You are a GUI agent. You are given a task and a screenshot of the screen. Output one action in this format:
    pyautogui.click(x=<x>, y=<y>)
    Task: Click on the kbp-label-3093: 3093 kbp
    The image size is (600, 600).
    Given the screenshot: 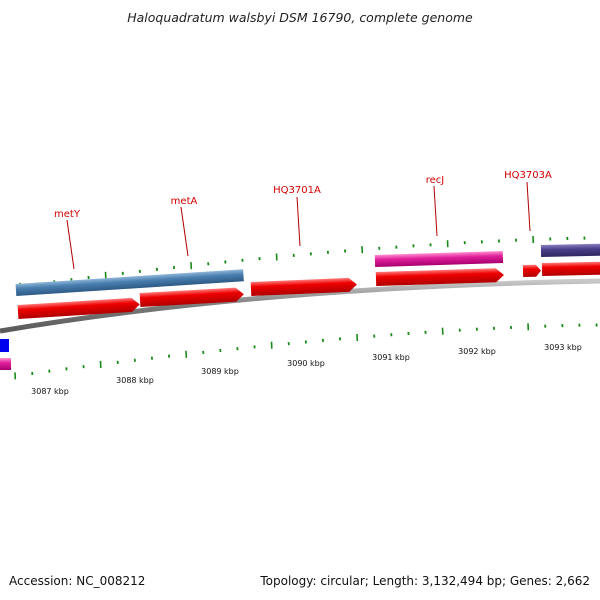 What is the action you would take?
    pyautogui.click(x=563, y=347)
    